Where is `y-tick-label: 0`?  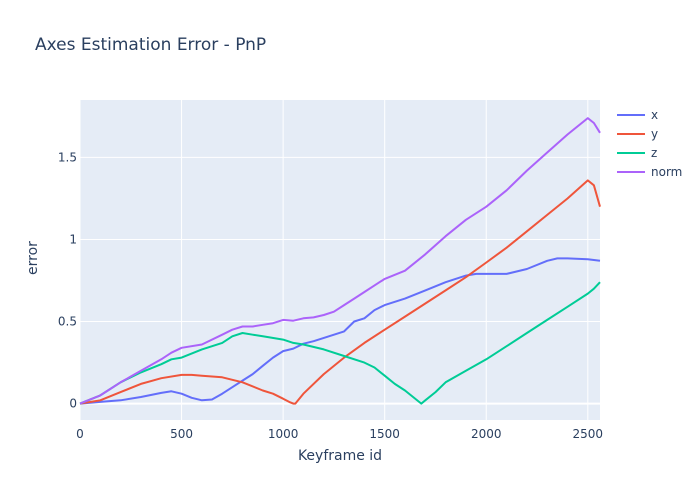
y-tick-label: 0 is located at coordinates (73, 404).